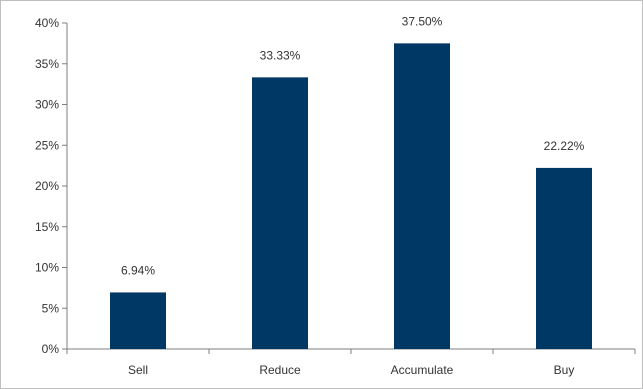  I want to click on category-label-sell: Sell, so click(138, 370).